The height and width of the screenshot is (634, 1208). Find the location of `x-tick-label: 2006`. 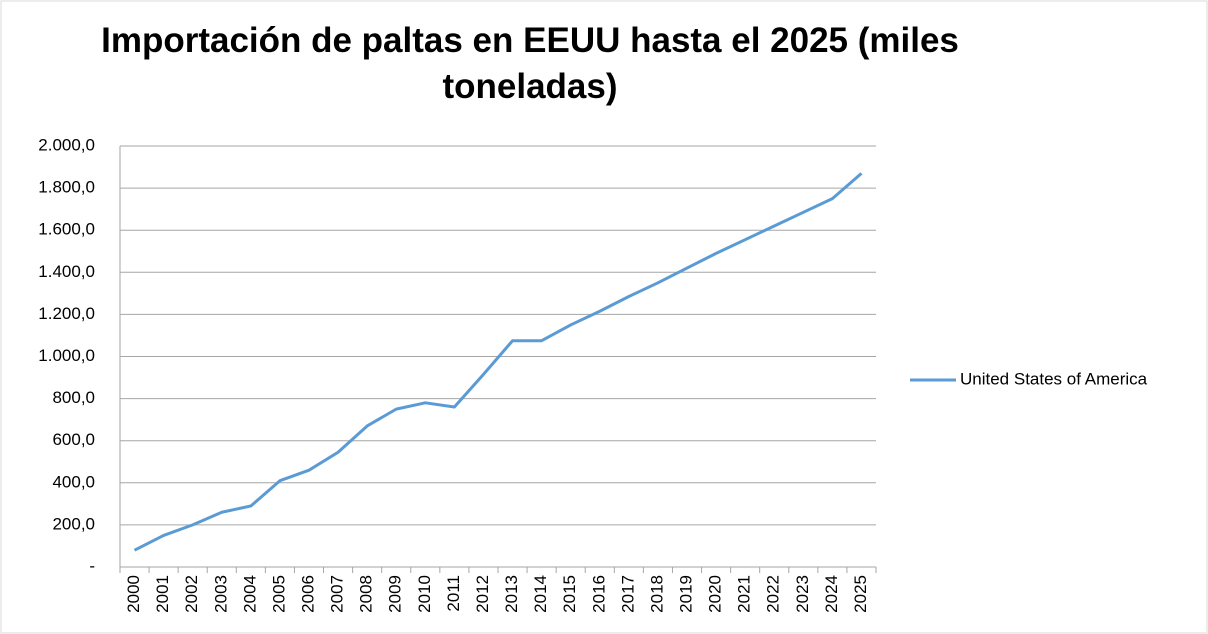

x-tick-label: 2006 is located at coordinates (307, 594).